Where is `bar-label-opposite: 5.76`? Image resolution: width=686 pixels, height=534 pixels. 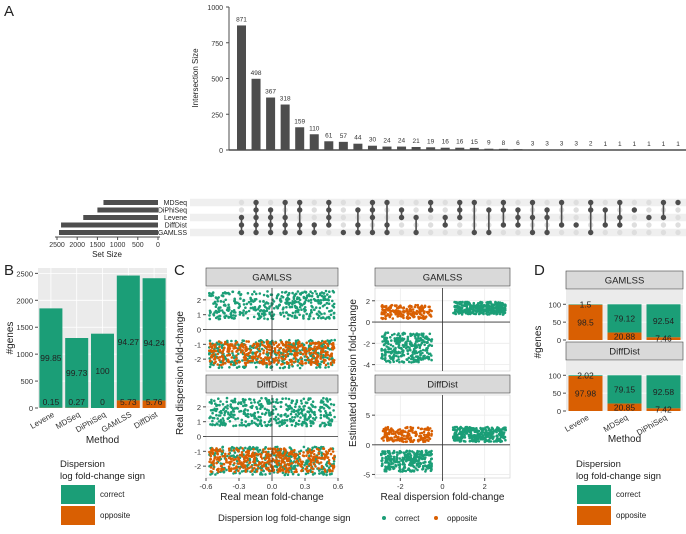
bar-label-opposite: 5.76 is located at coordinates (154, 402).